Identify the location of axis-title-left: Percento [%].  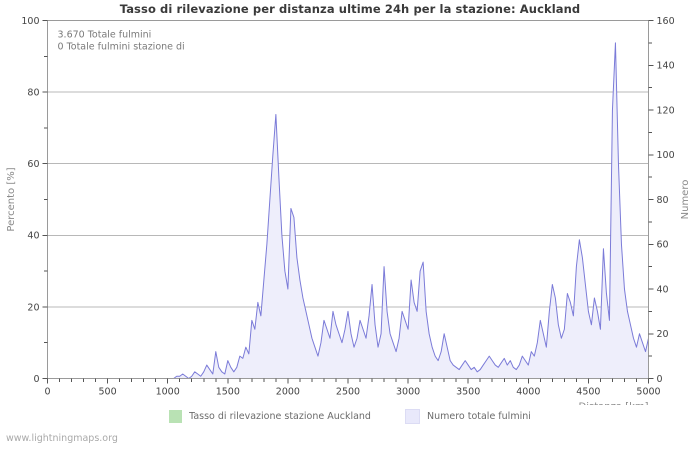
(11, 199).